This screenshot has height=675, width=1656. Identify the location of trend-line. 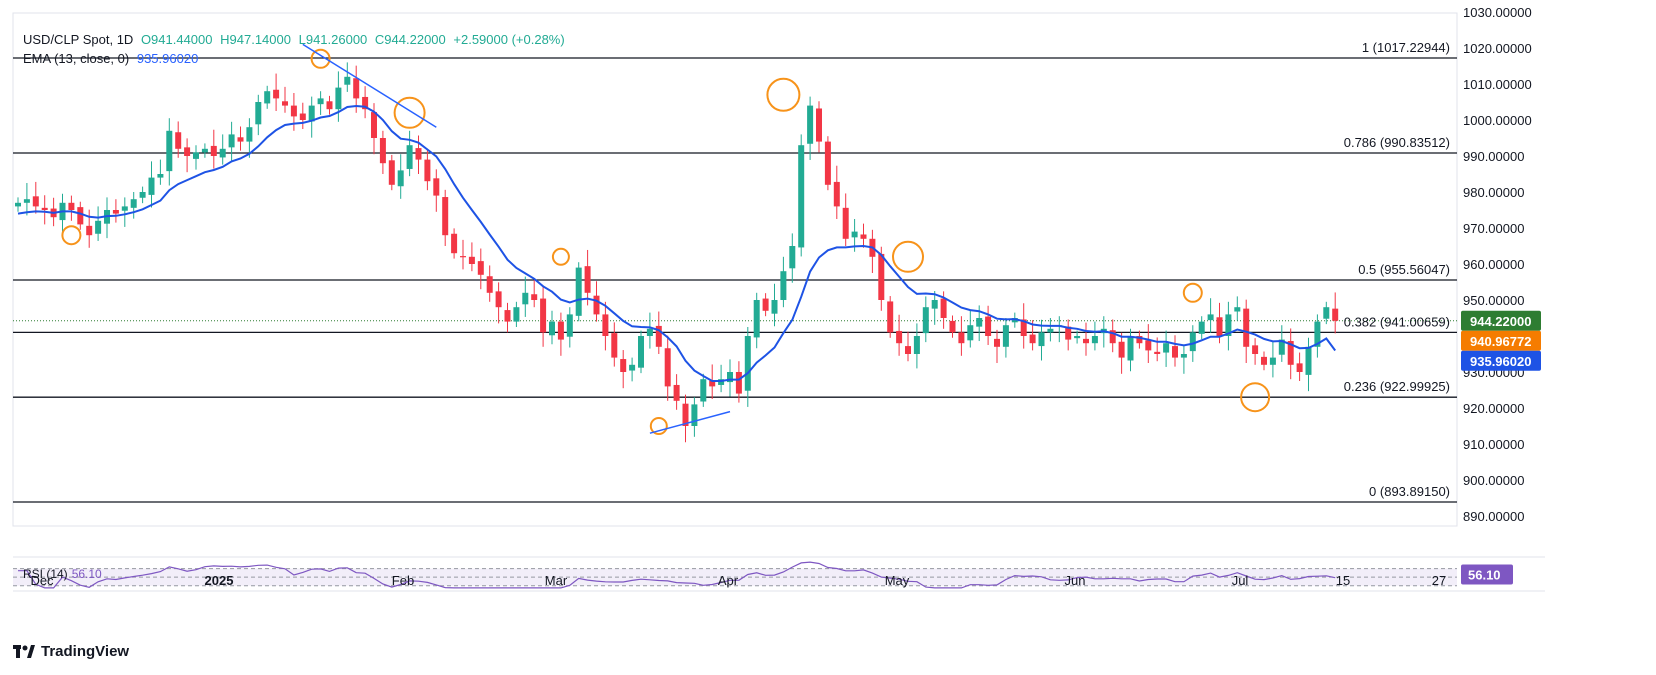
(690, 422).